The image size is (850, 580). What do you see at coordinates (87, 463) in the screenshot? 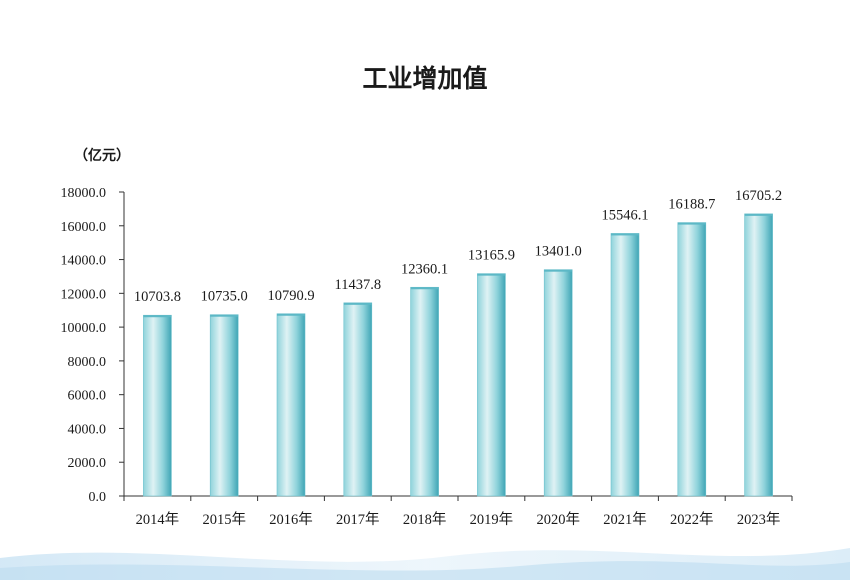
I see `y-tick-label: 2000.0` at bounding box center [87, 463].